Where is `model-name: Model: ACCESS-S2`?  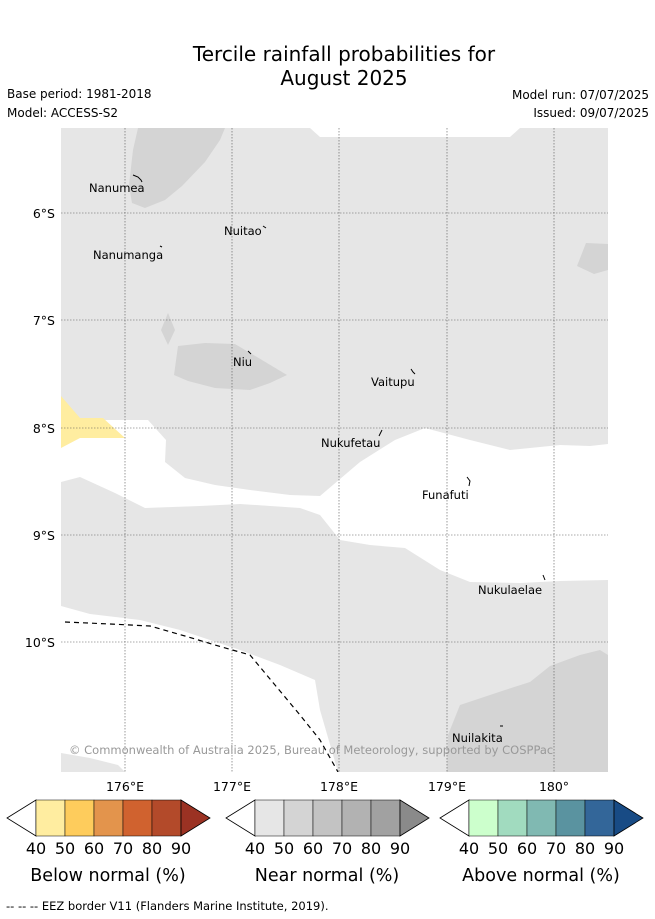 model-name: Model: ACCESS-S2 is located at coordinates (63, 113).